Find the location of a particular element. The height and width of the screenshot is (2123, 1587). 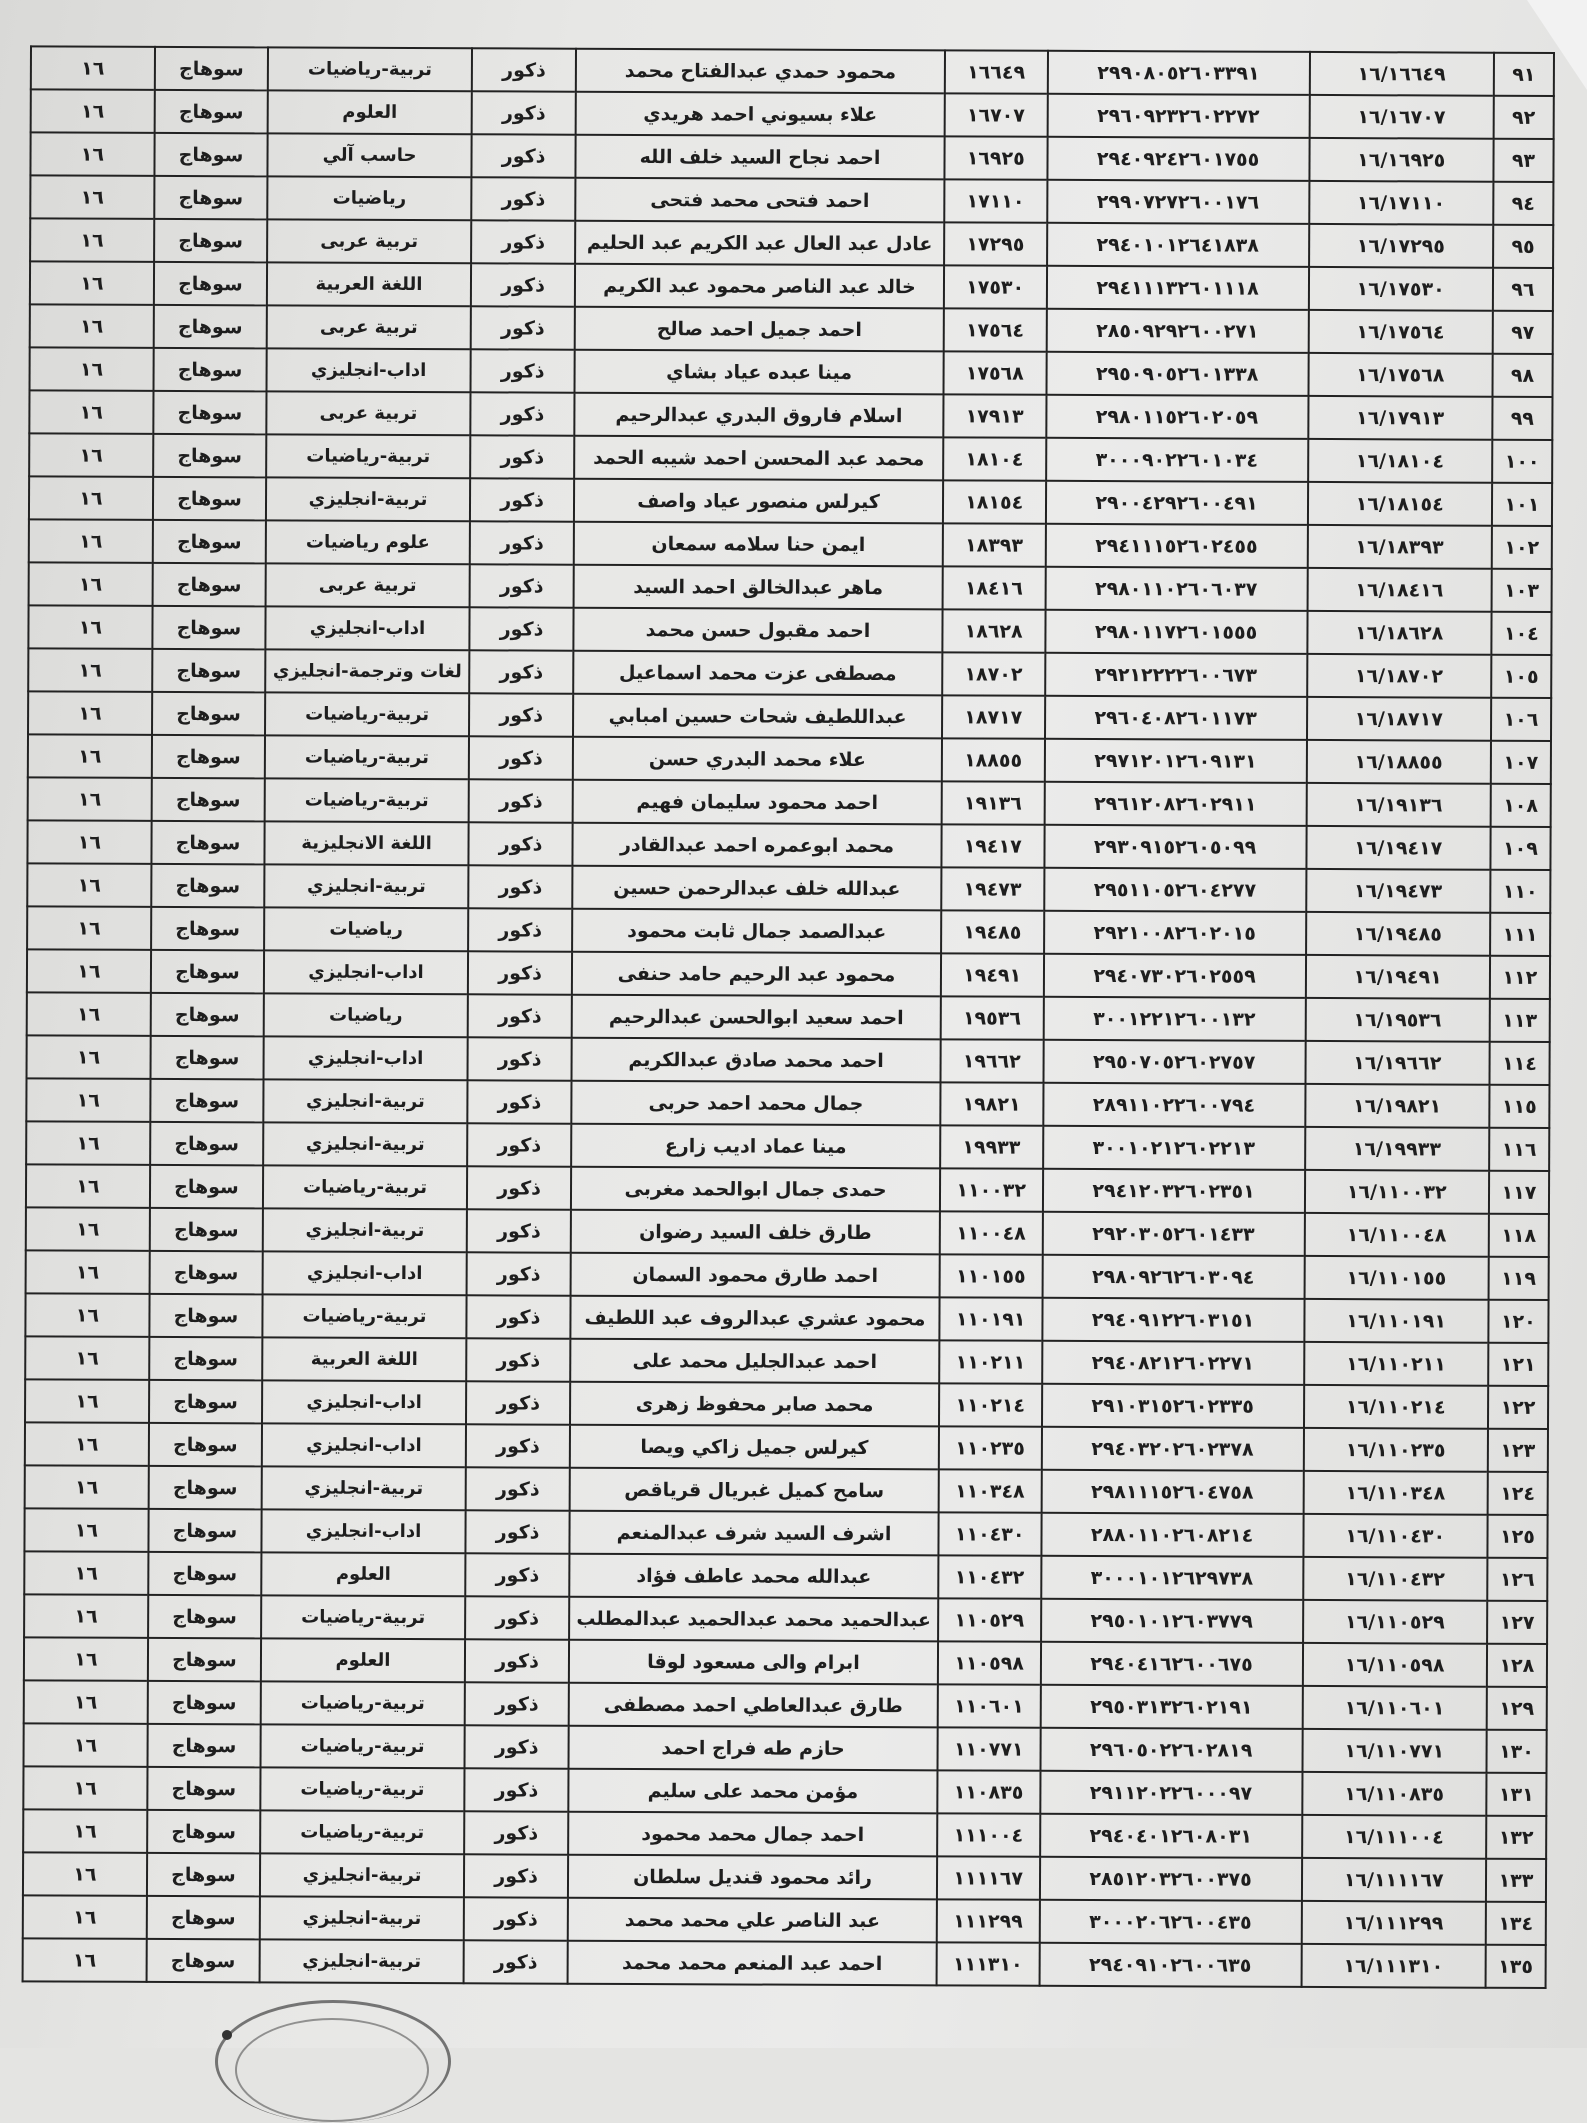

serial-number-cell: ١٠٣ is located at coordinates (1521, 590).